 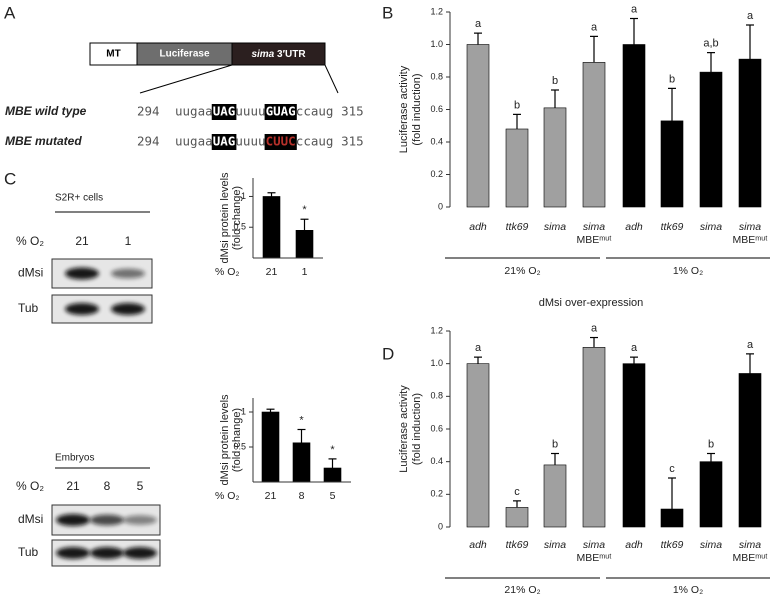 What do you see at coordinates (404, 429) in the screenshot?
I see `y-axis-label: Luciferase activity` at bounding box center [404, 429].